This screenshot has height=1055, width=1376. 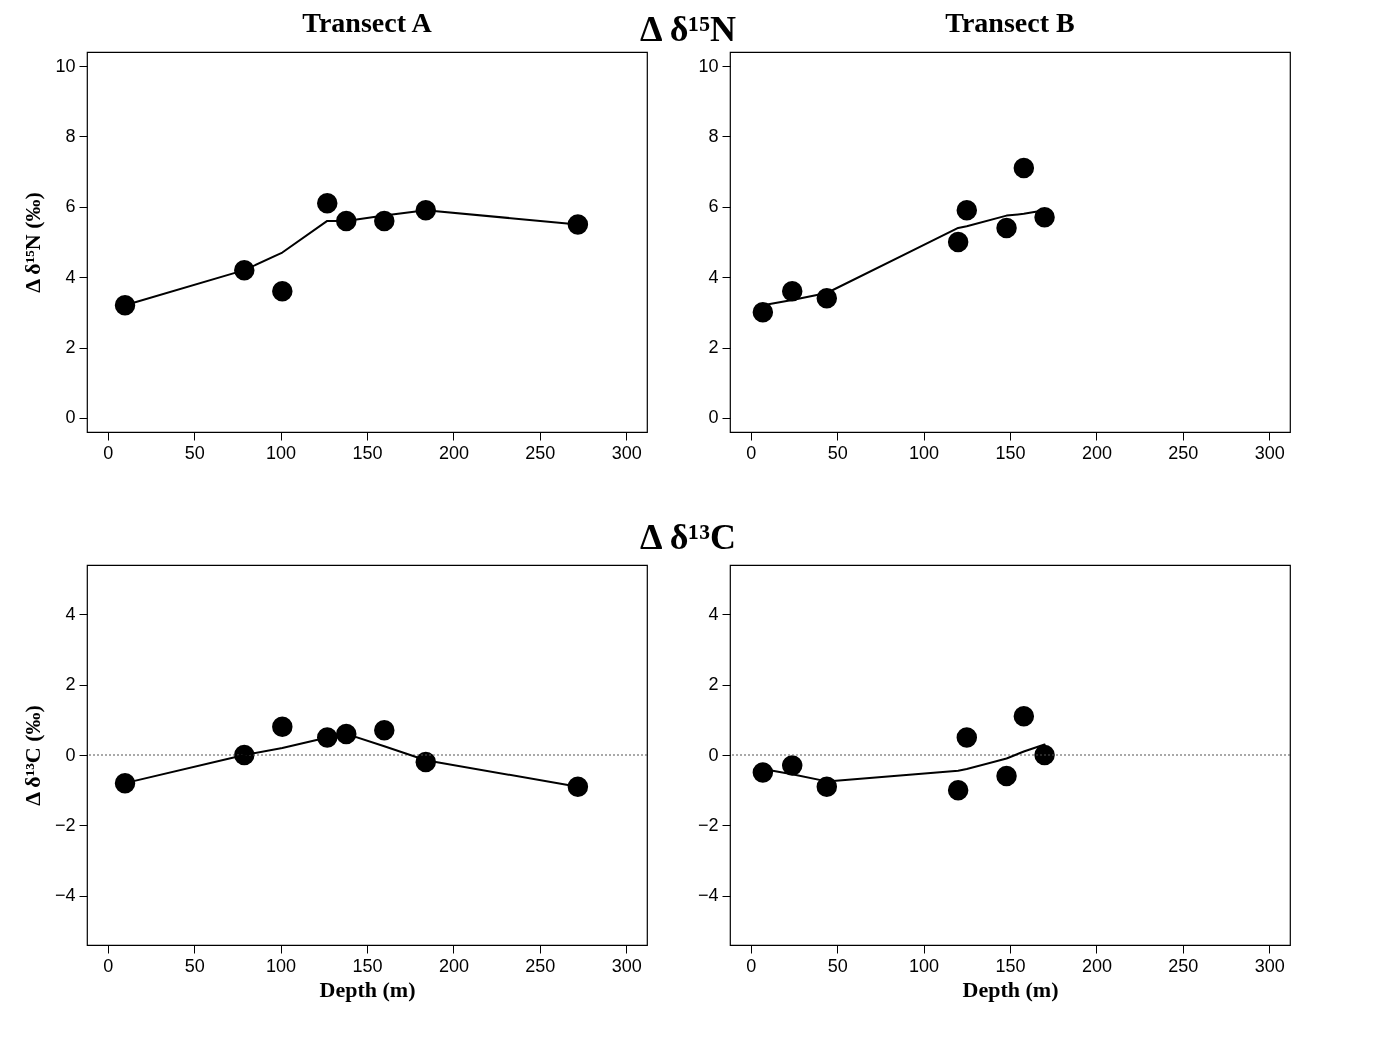 I want to click on text: Δ δ¹⁵N, so click(x=688, y=29).